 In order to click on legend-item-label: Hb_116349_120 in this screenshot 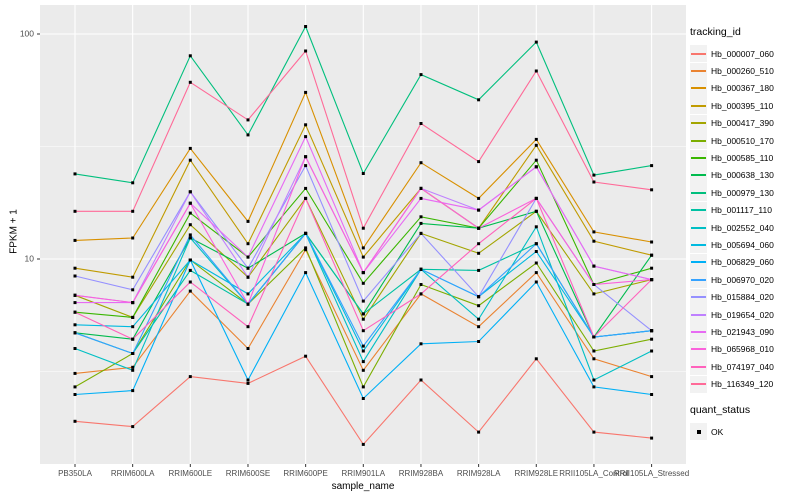, I will do `click(742, 384)`.